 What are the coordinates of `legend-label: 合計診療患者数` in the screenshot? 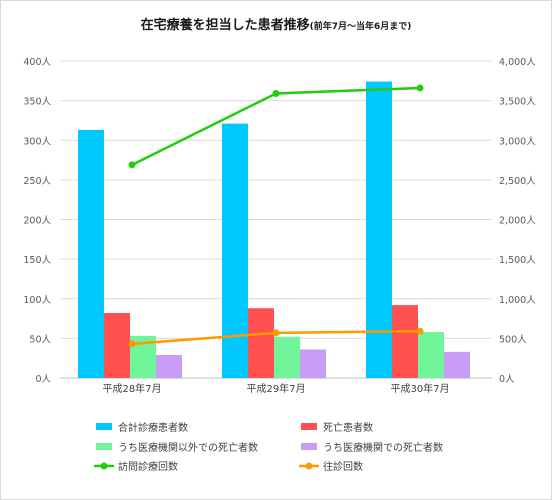 It's located at (153, 427).